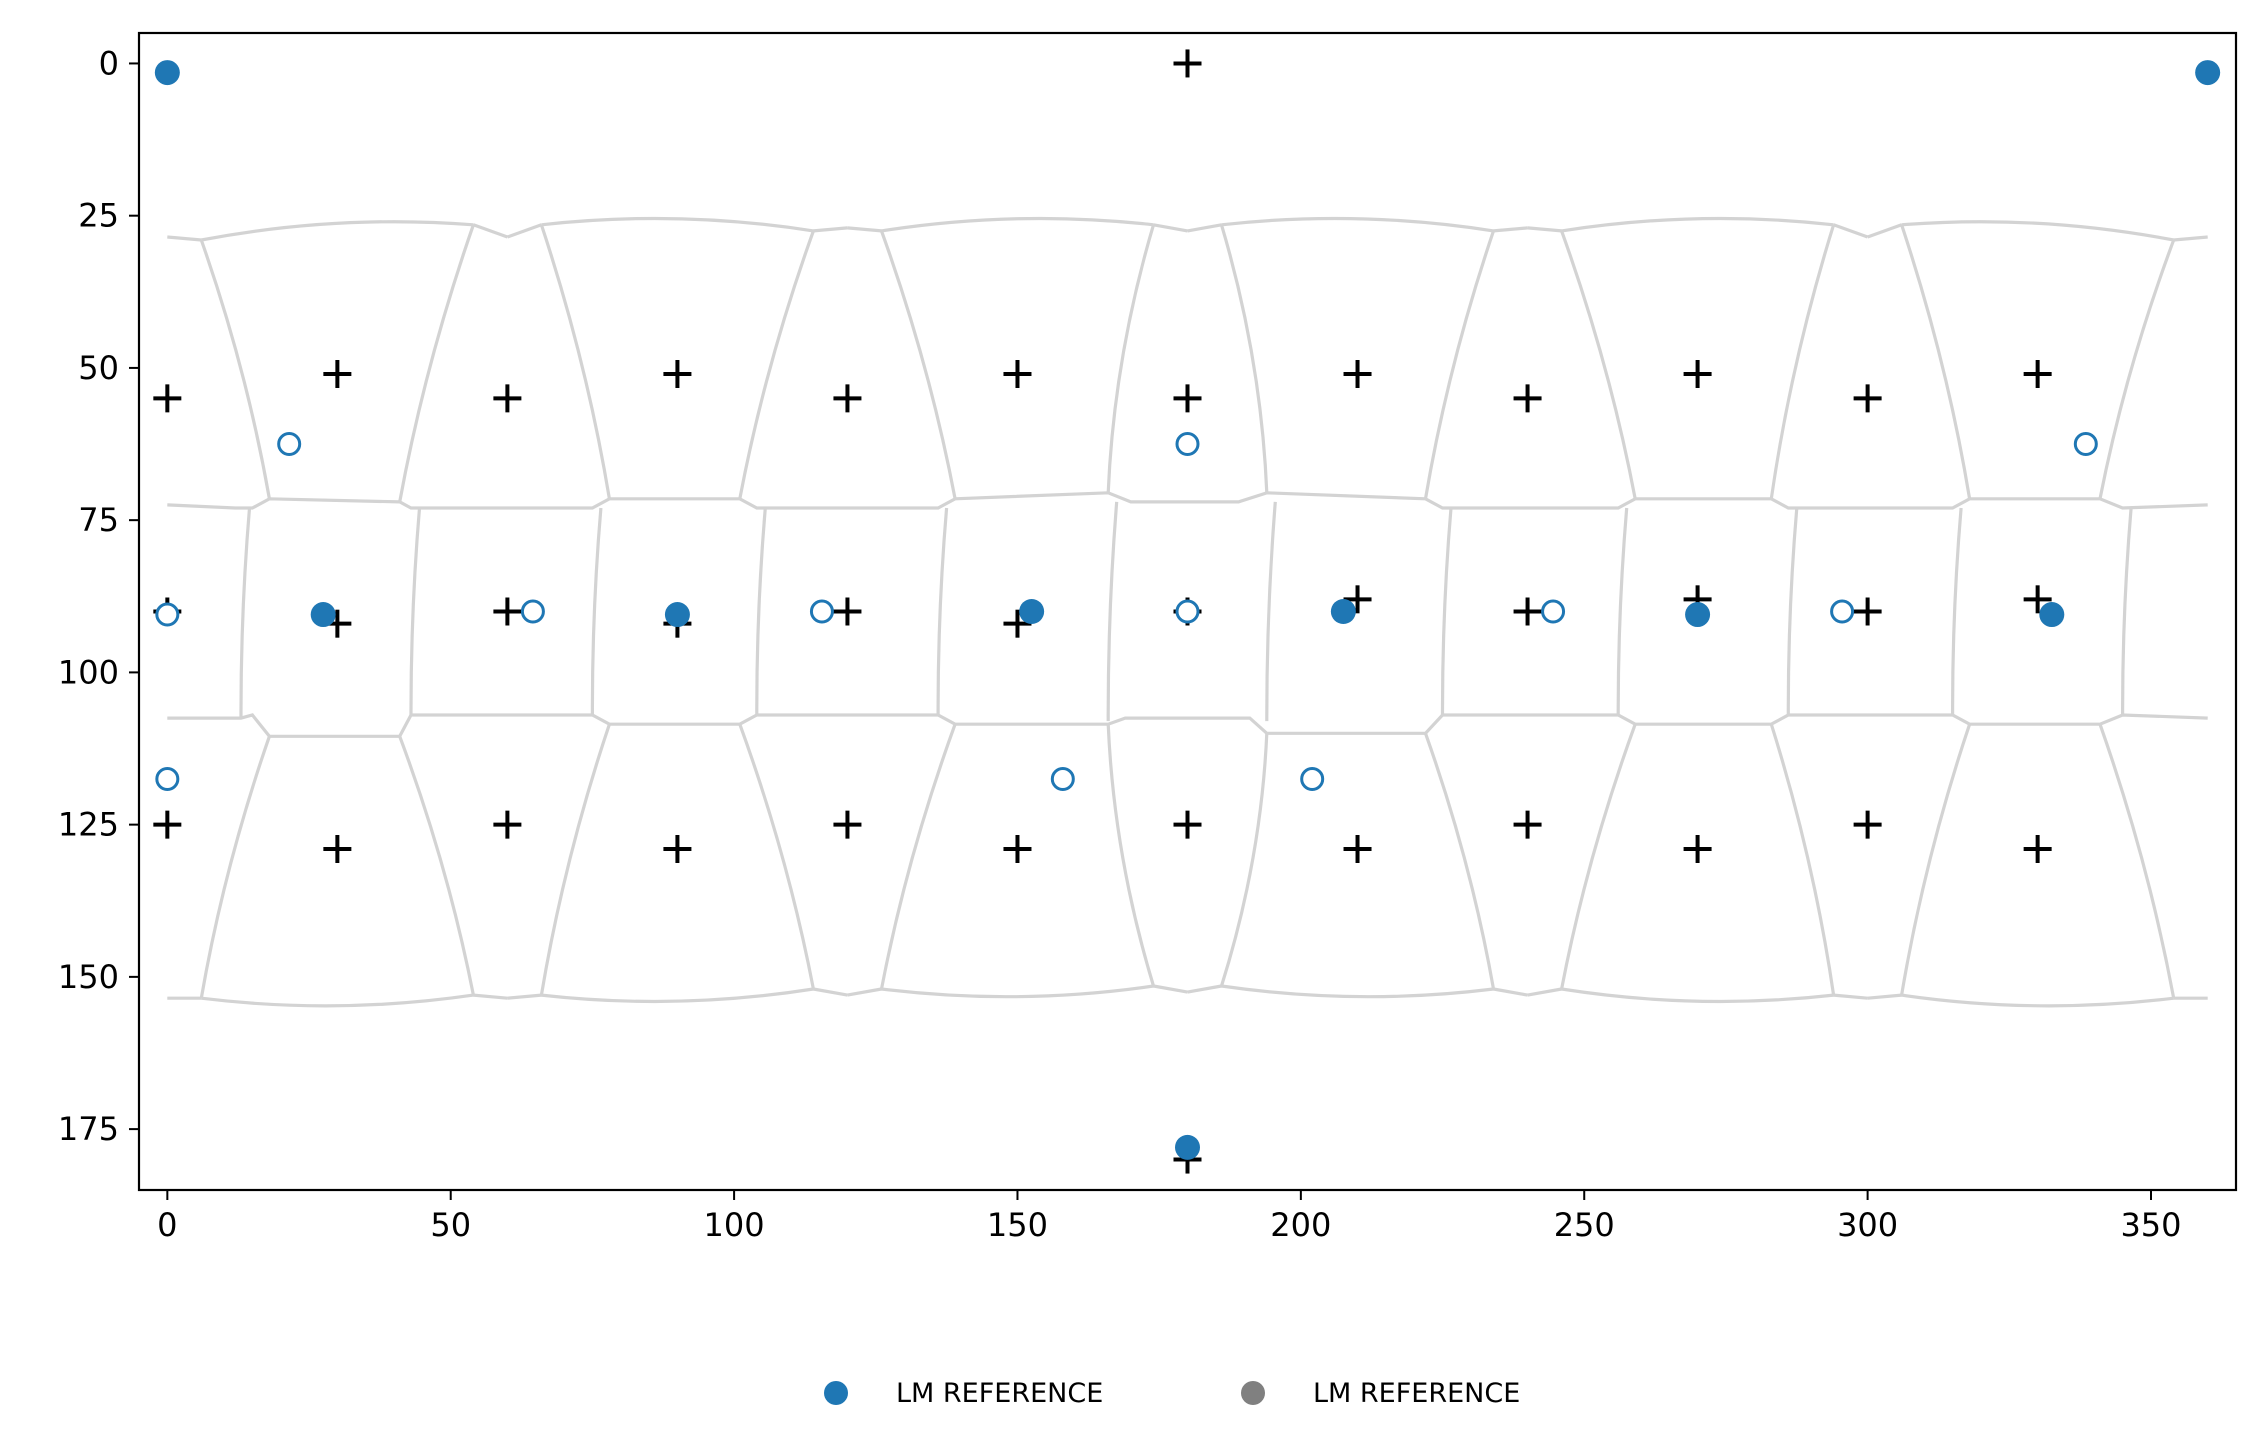 The width and height of the screenshot is (2264, 1451). I want to click on y-axis: 0 25 50 75 100 125 150 175, so click(98, 596).